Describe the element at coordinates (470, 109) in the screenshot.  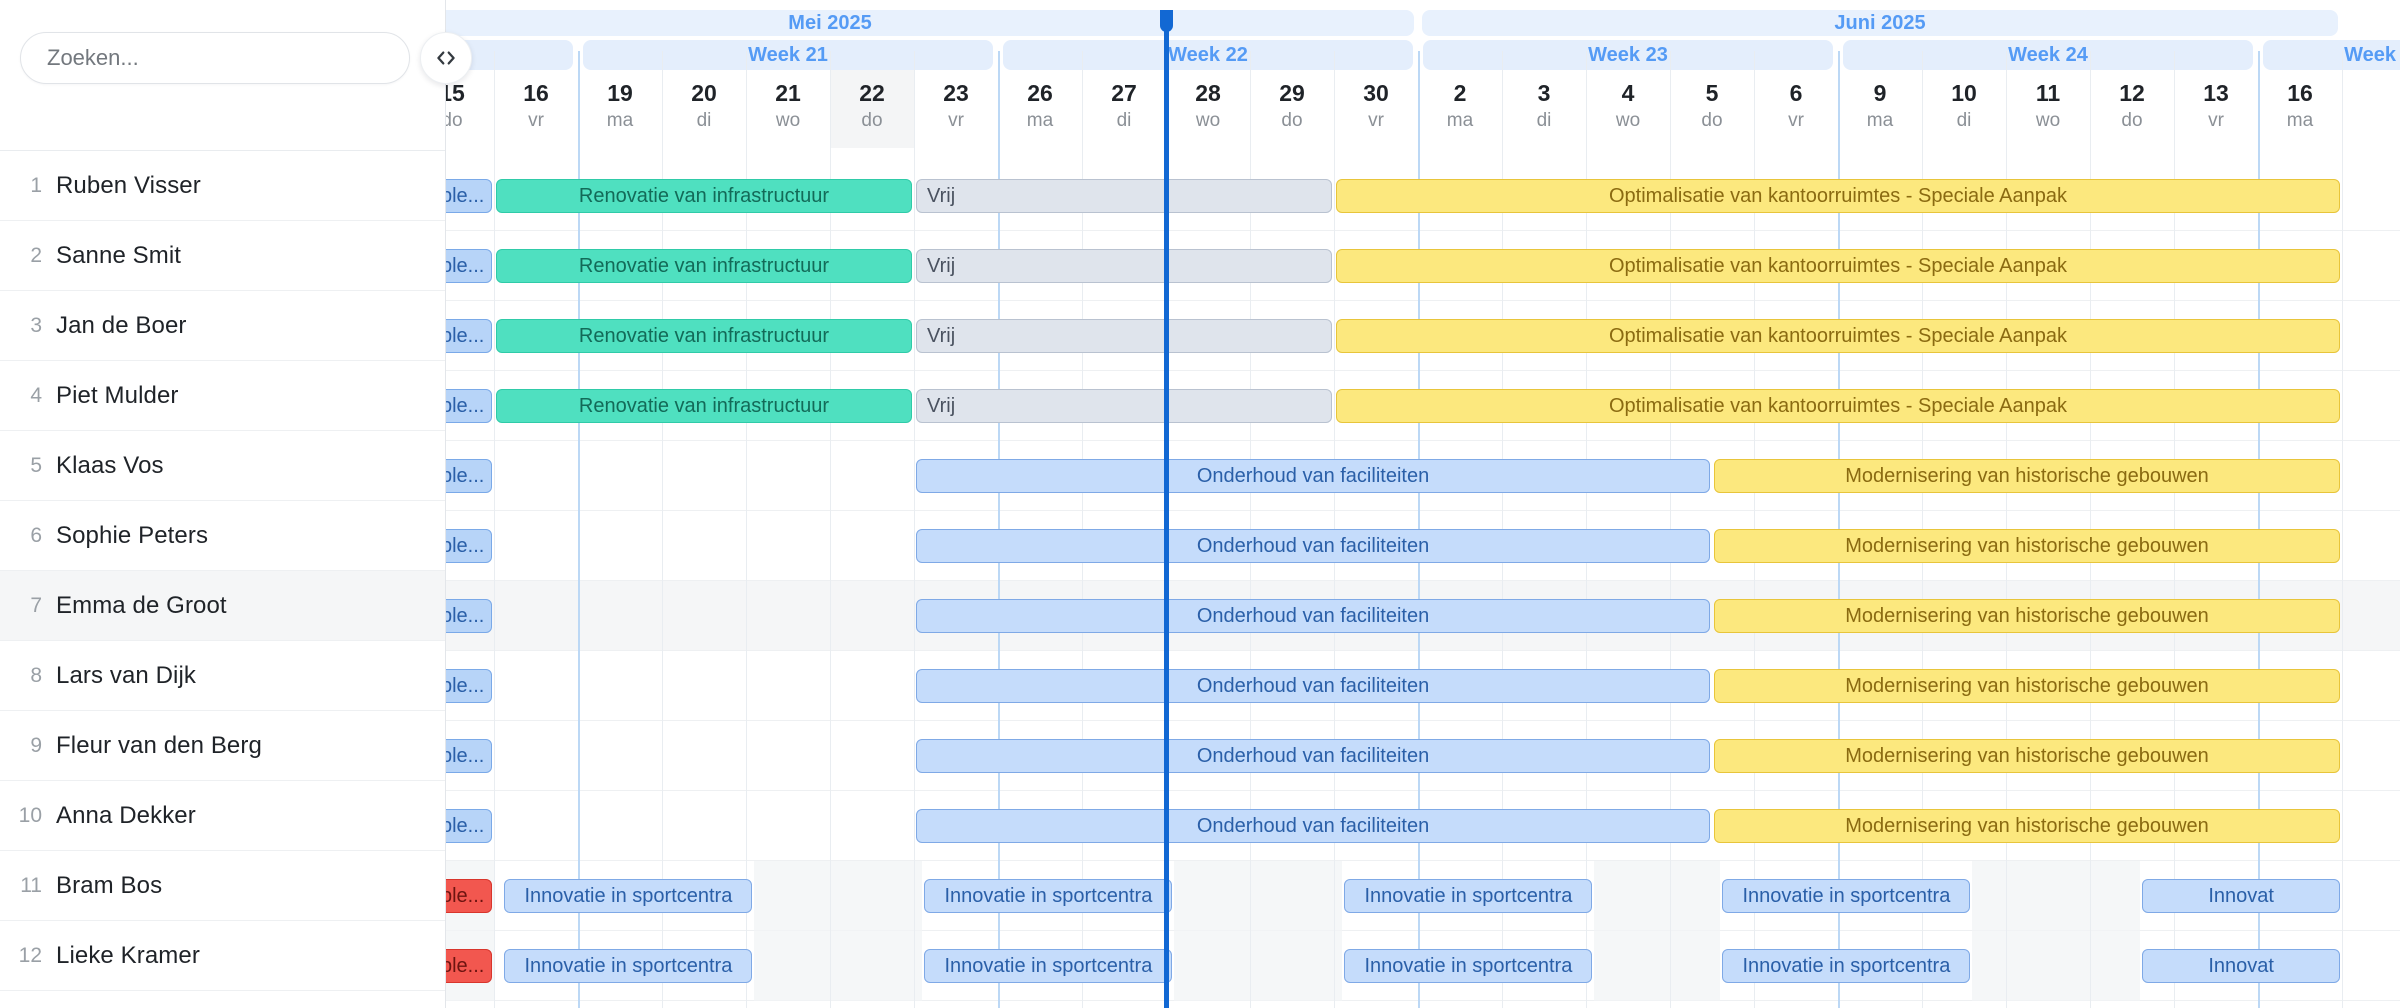
I see `day-header-cell: 15 do` at that location.